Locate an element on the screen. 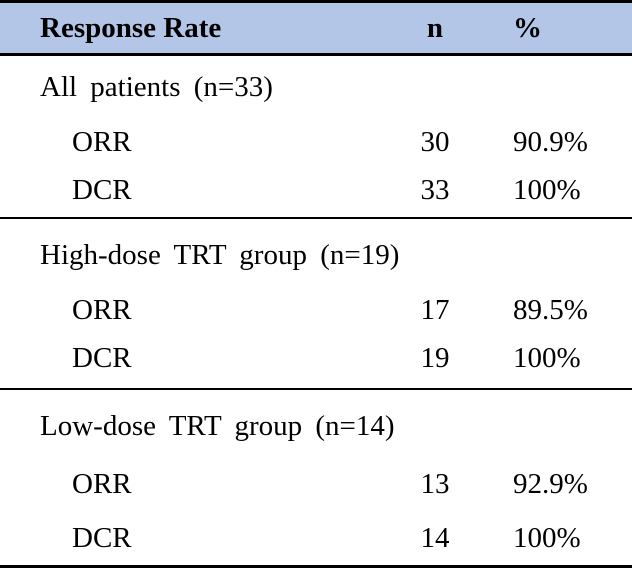  header-percent: % is located at coordinates (527, 28).